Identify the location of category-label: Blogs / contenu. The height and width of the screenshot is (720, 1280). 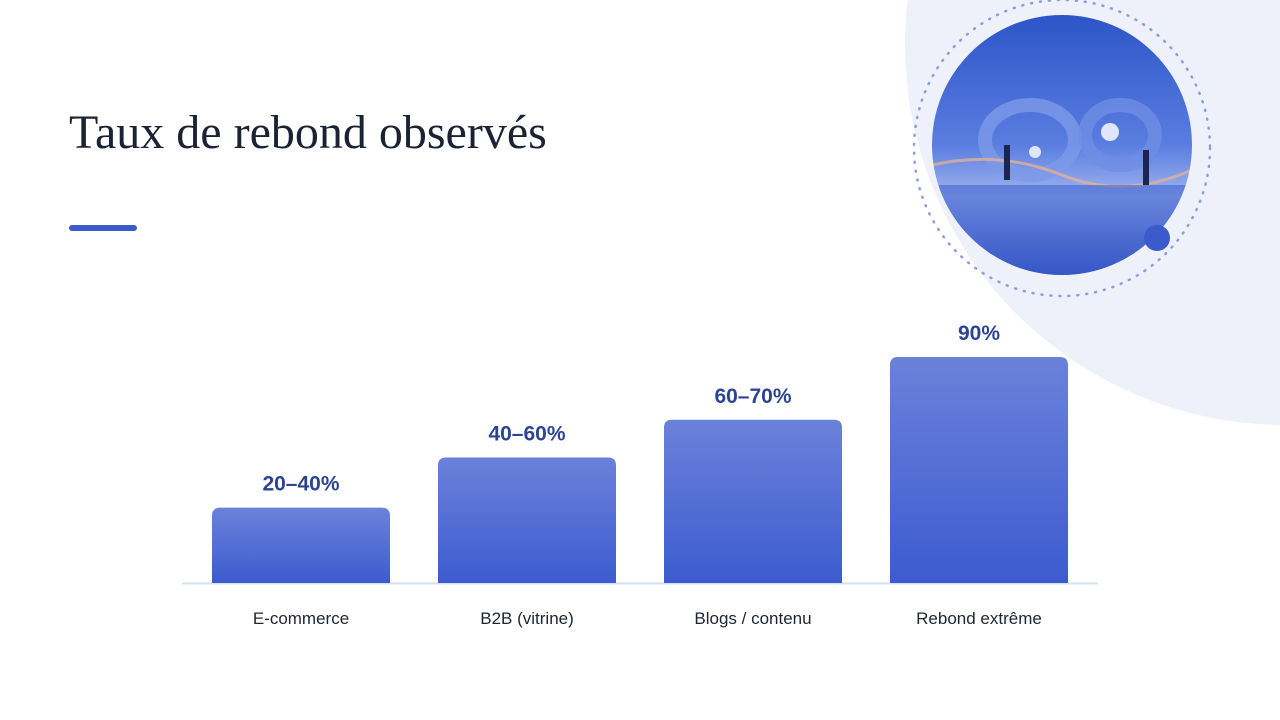
(752, 618).